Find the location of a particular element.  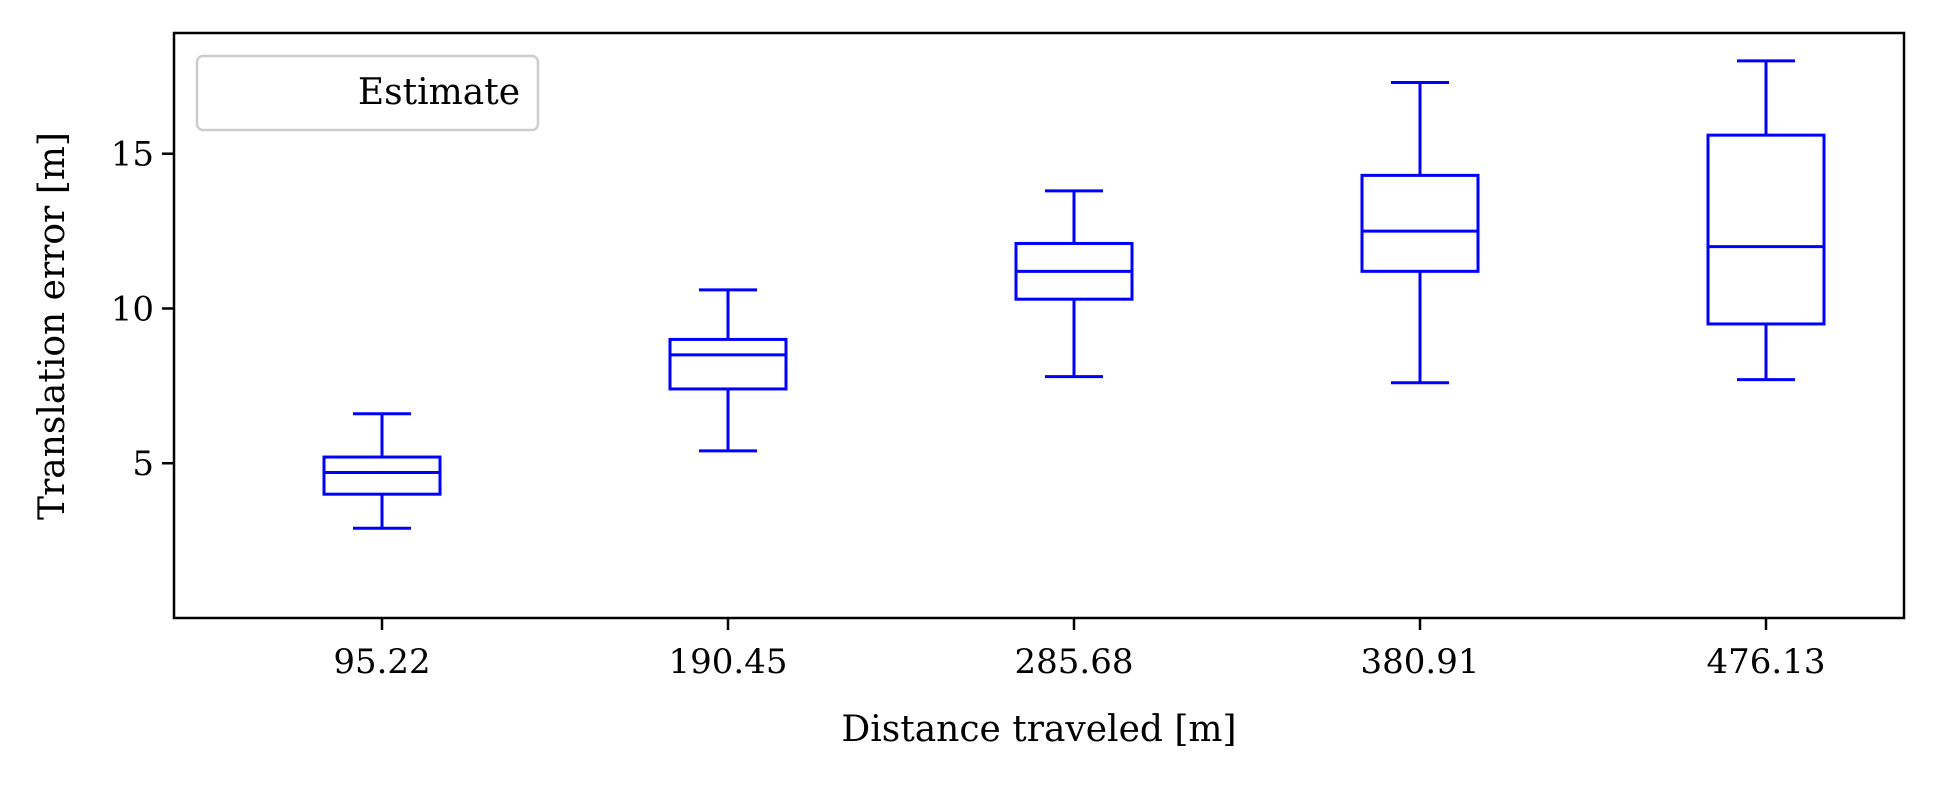

x-tick-label: 285.68 is located at coordinates (1074, 662).